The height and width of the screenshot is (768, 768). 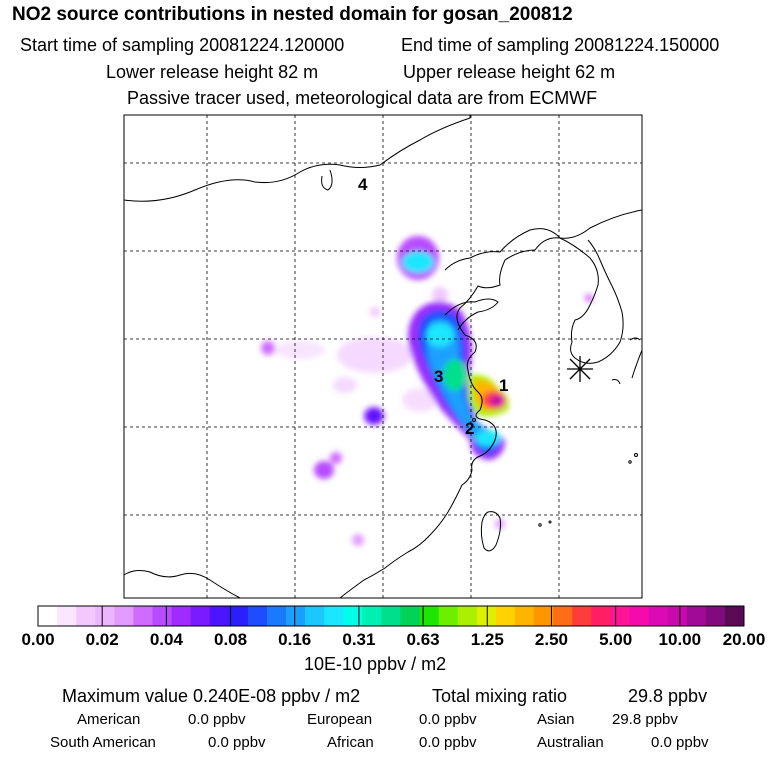 What do you see at coordinates (438, 376) in the screenshot?
I see `map-label-3: 3` at bounding box center [438, 376].